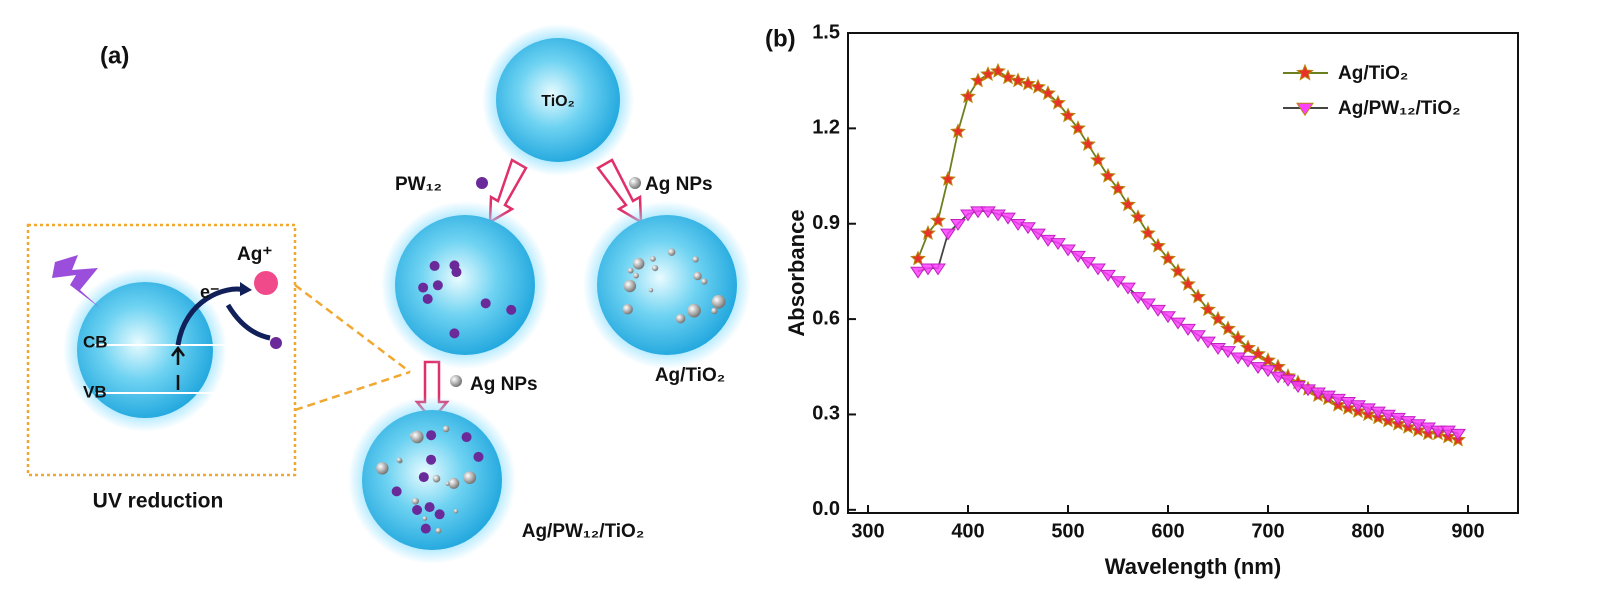 This screenshot has height=610, width=1600. Describe the element at coordinates (254, 254) in the screenshot. I see `ion-label: Ag⁺` at that location.